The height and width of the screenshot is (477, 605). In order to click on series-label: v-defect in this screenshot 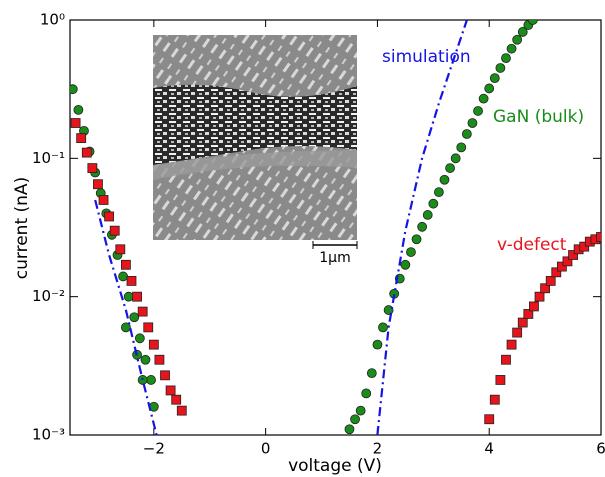, I will do `click(532, 245)`.